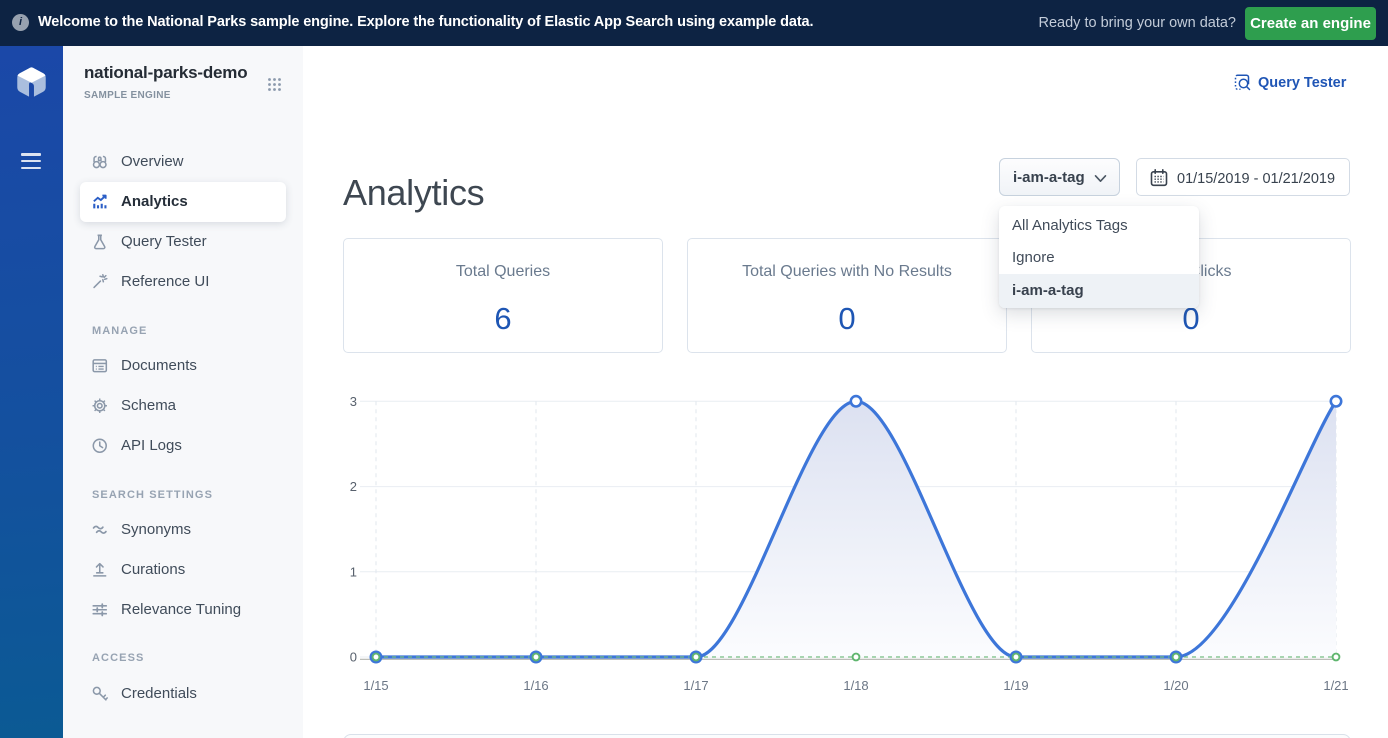  I want to click on svg-text: 0, so click(353, 657).